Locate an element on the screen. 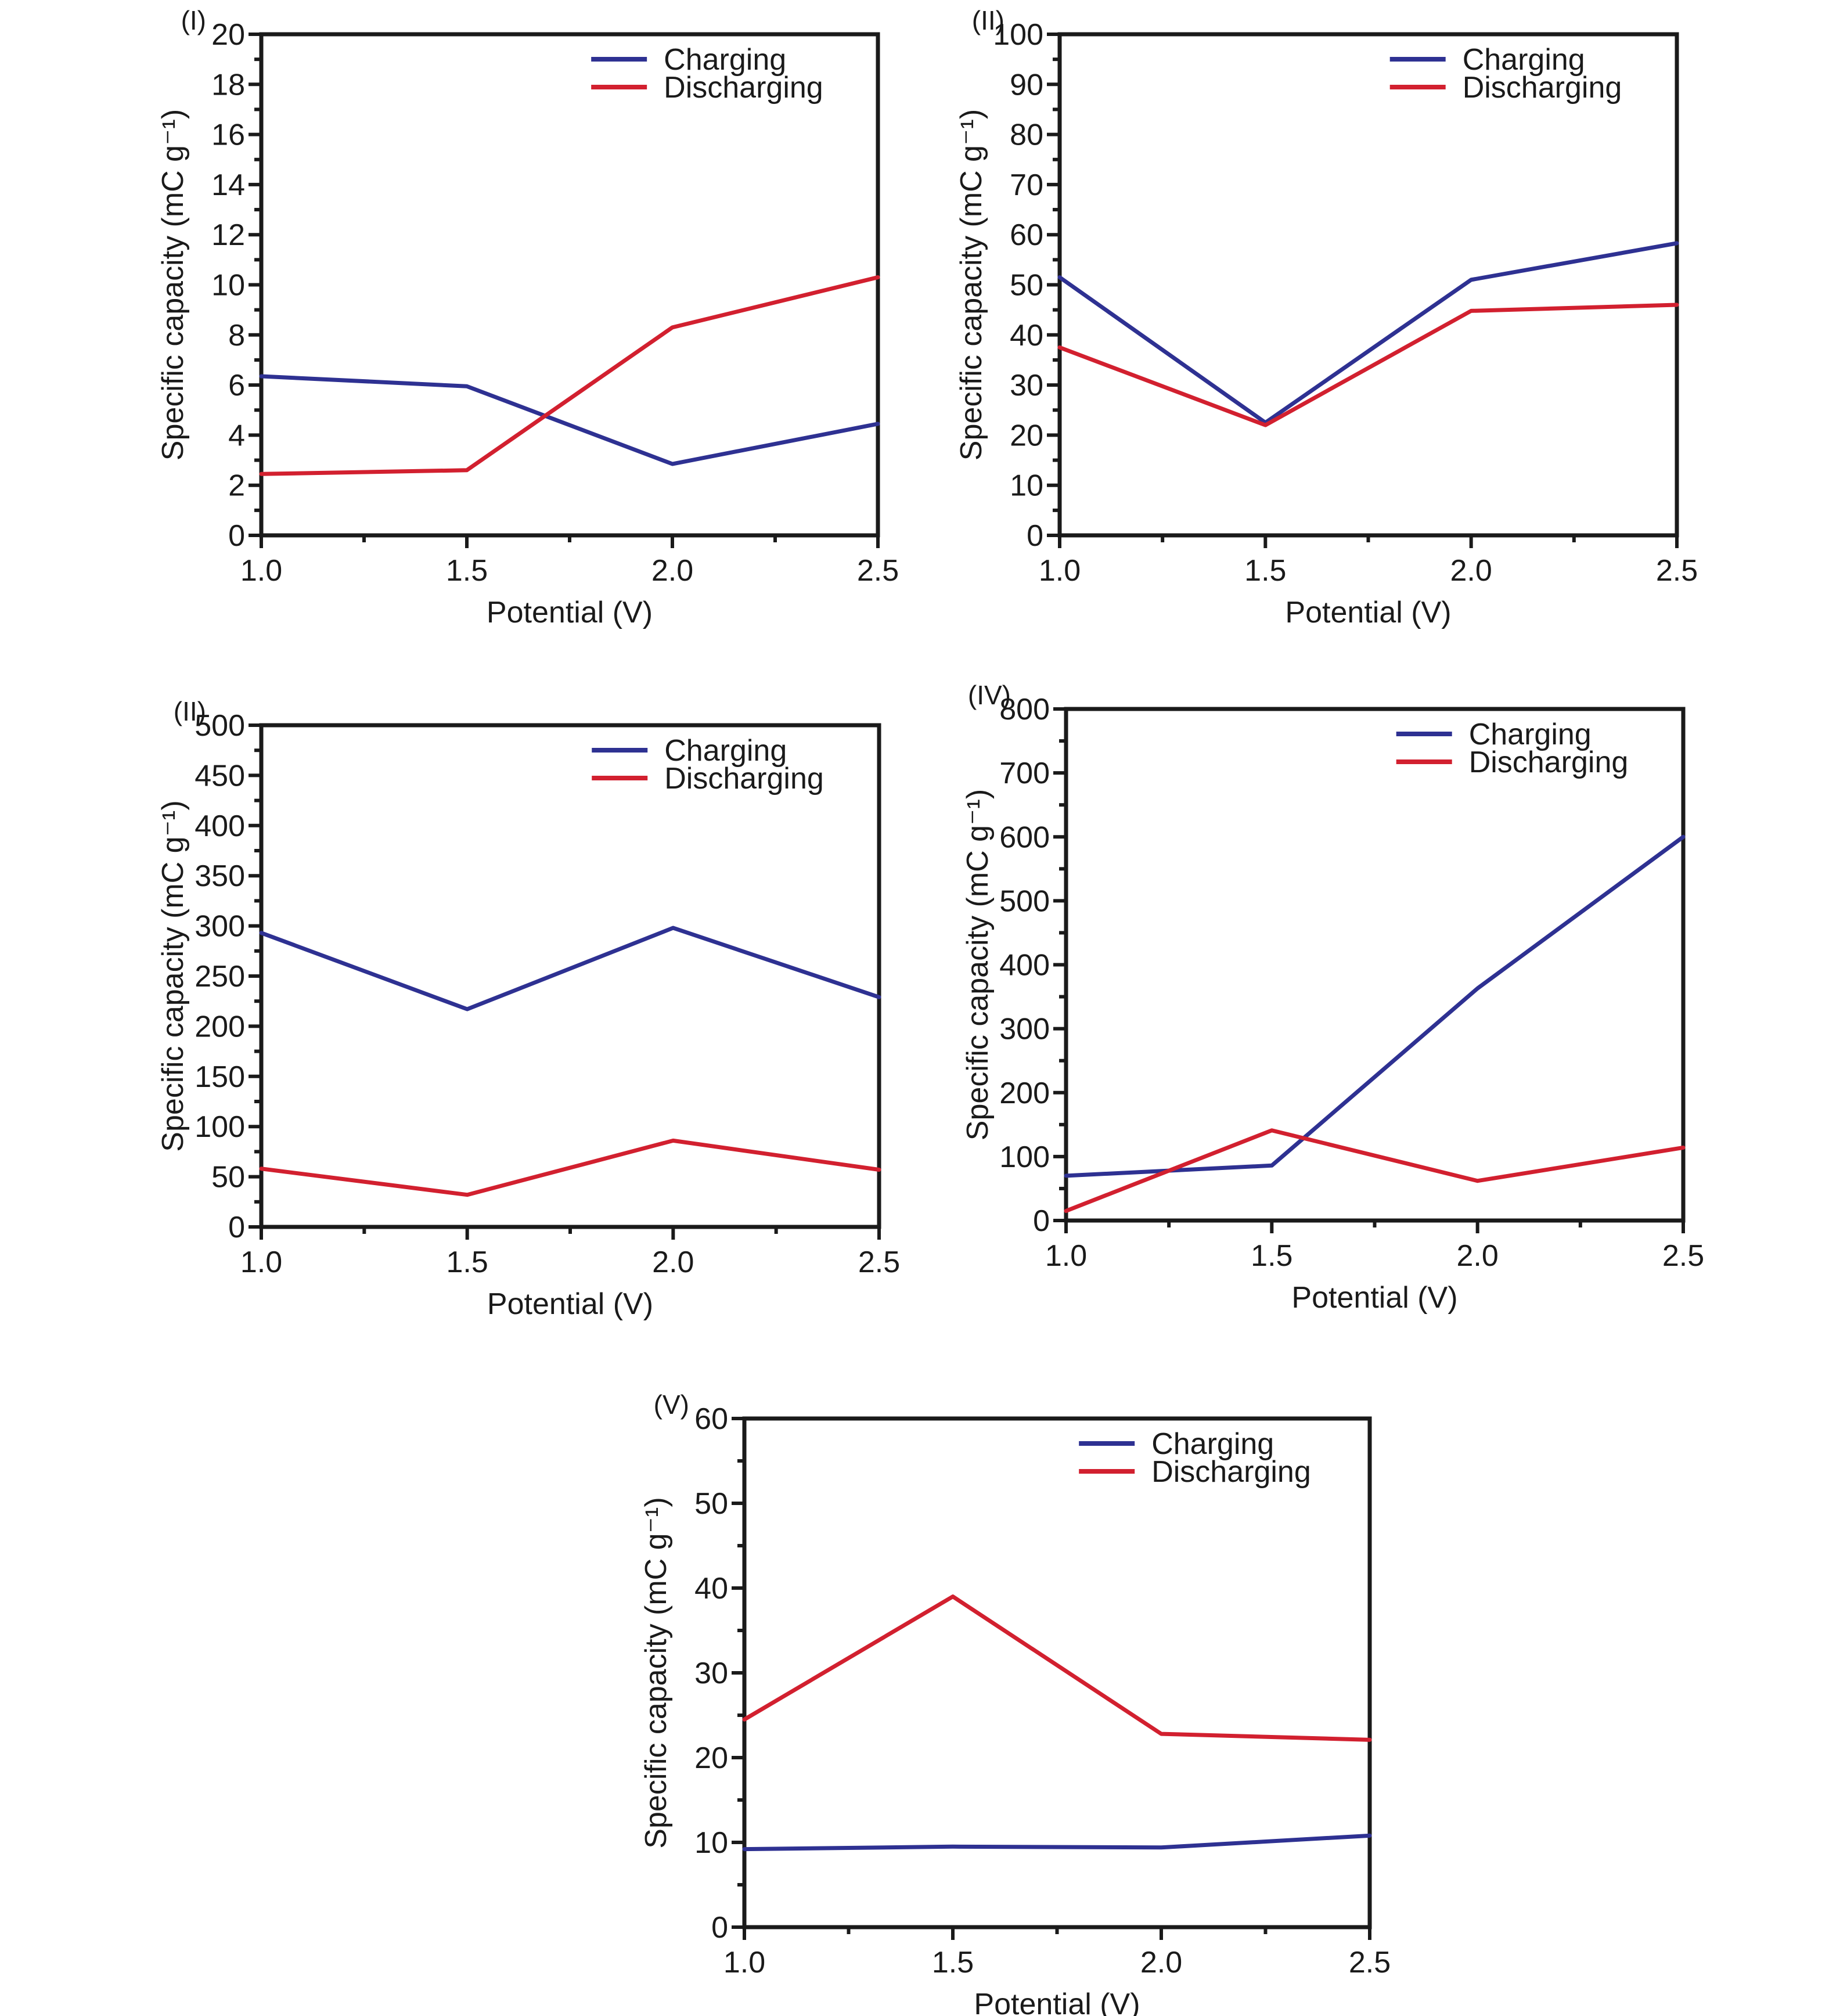 This screenshot has width=1829, height=2016. y-tick-label: 16 is located at coordinates (228, 135).